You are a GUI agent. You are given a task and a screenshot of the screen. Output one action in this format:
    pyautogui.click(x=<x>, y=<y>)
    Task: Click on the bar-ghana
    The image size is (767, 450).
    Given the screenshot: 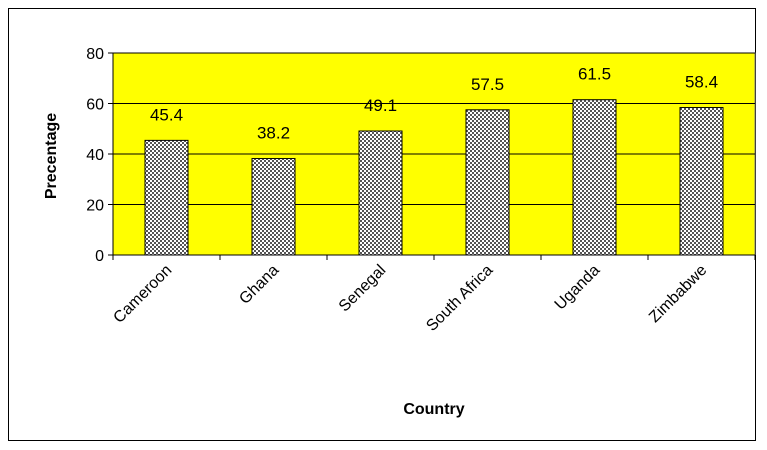 What is the action you would take?
    pyautogui.click(x=273, y=207)
    